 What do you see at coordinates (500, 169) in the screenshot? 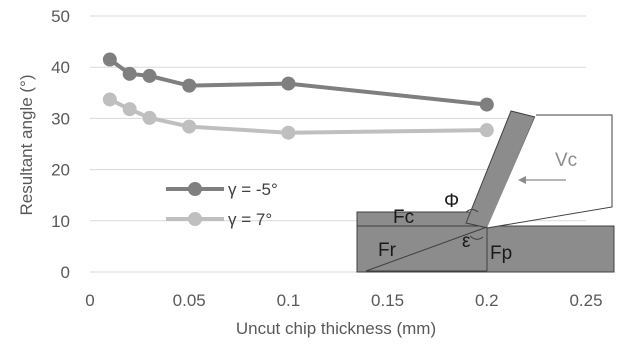
I see `tool-insert` at bounding box center [500, 169].